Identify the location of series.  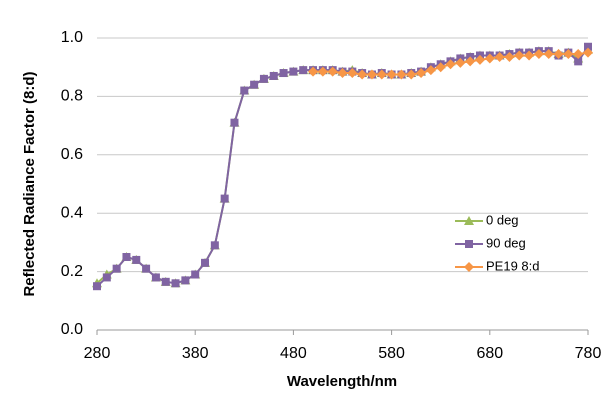
(450, 63).